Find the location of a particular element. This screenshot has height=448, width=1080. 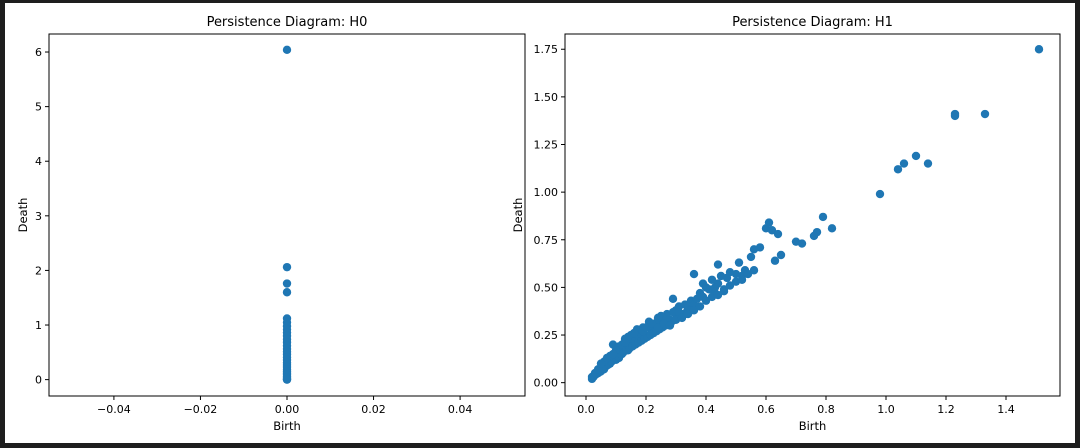

h1-x-tick-label: 1.2 is located at coordinates (946, 409).